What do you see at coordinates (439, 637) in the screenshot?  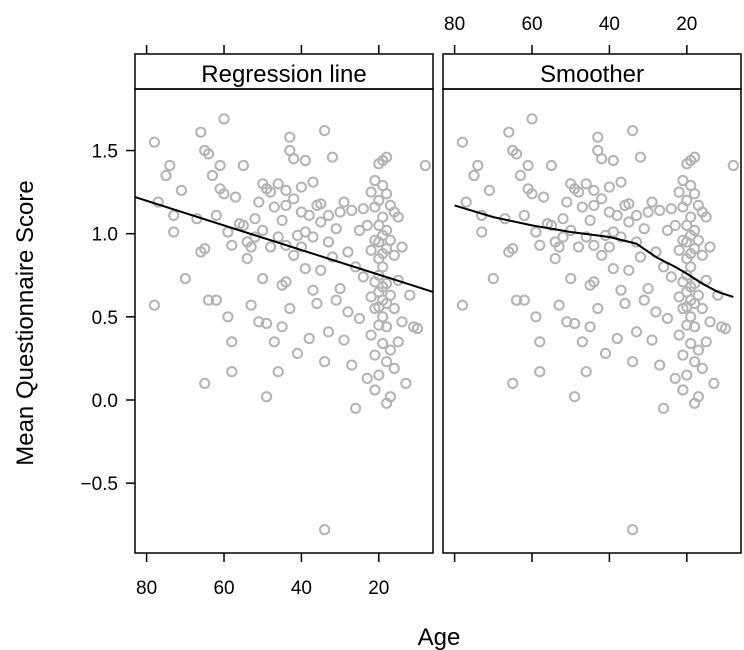 I see `x-axis-label: Age` at bounding box center [439, 637].